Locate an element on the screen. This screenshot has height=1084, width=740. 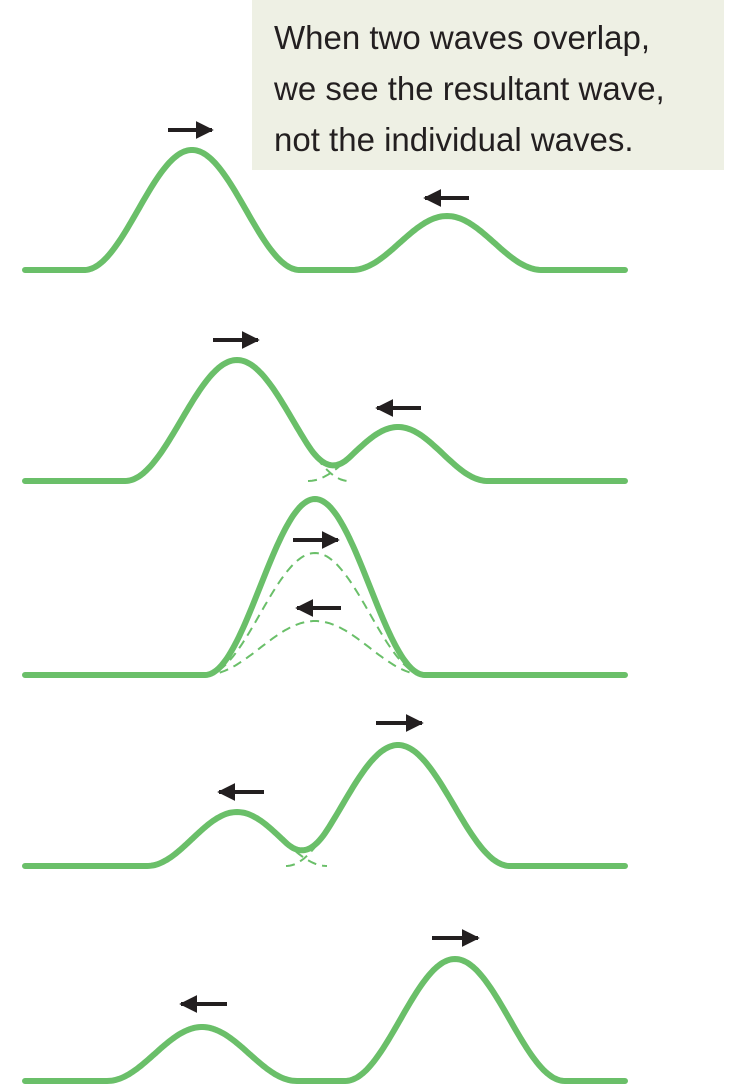
stage-full-overlap is located at coordinates (325, 587).